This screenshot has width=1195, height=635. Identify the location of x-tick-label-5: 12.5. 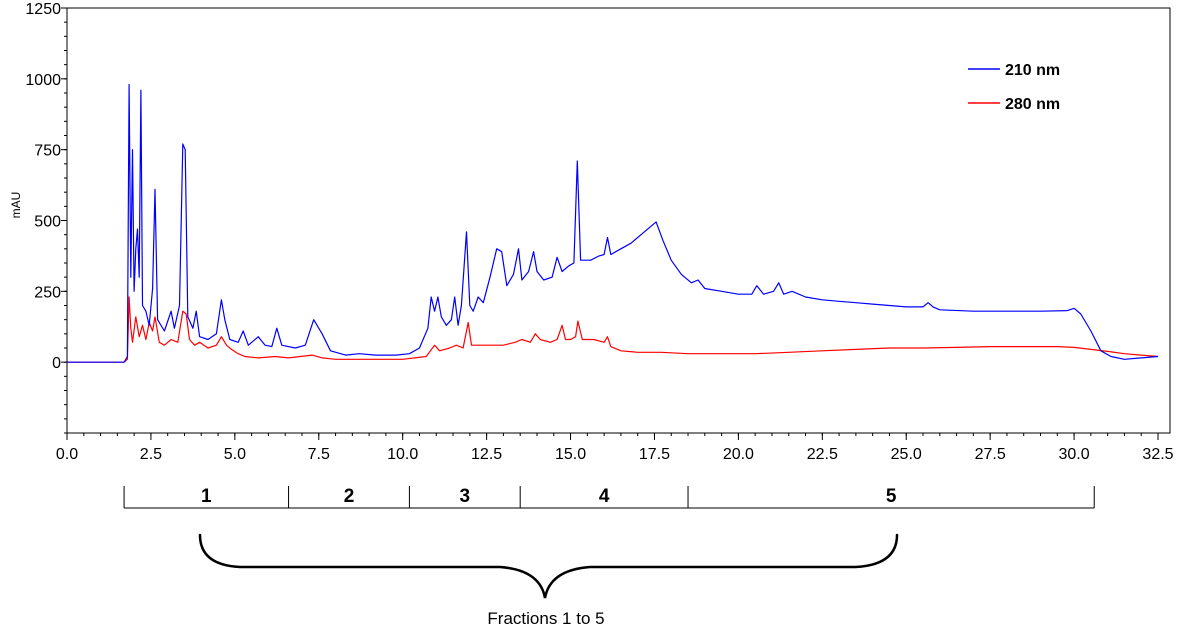
(486, 454).